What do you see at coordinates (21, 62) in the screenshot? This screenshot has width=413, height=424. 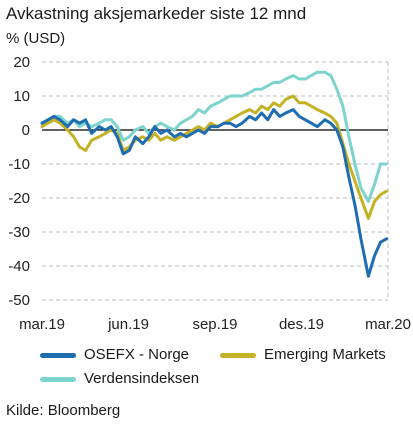 I see `y-tick-label: 20` at bounding box center [21, 62].